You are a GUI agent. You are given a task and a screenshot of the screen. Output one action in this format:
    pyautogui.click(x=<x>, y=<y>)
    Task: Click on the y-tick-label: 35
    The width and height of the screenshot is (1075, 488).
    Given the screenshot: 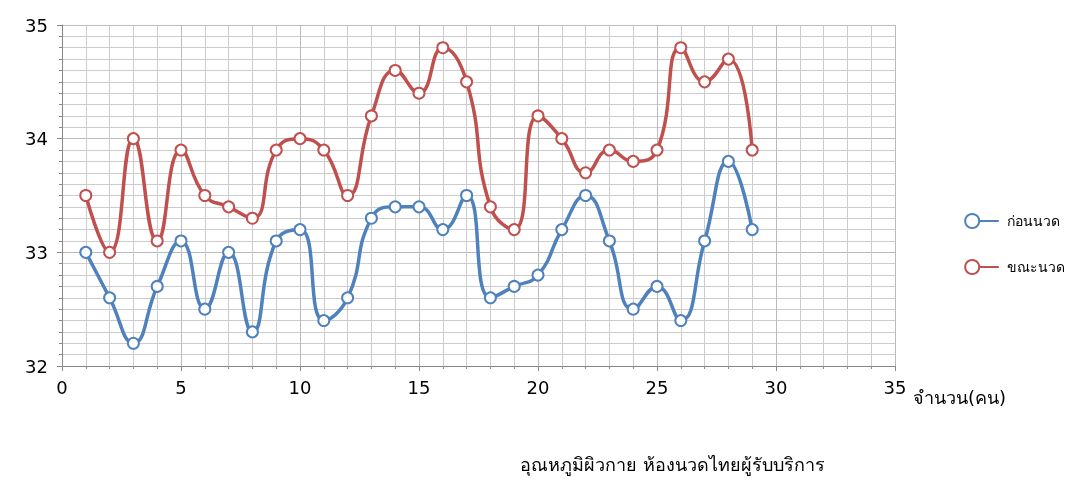 What is the action you would take?
    pyautogui.click(x=36, y=25)
    